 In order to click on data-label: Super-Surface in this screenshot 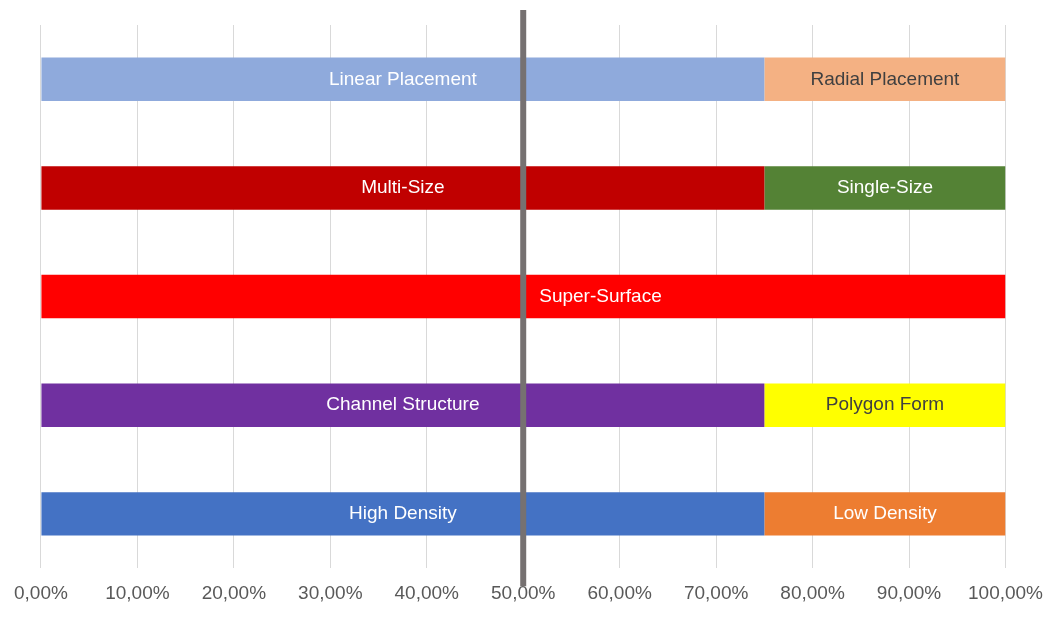, I will do `click(600, 295)`.